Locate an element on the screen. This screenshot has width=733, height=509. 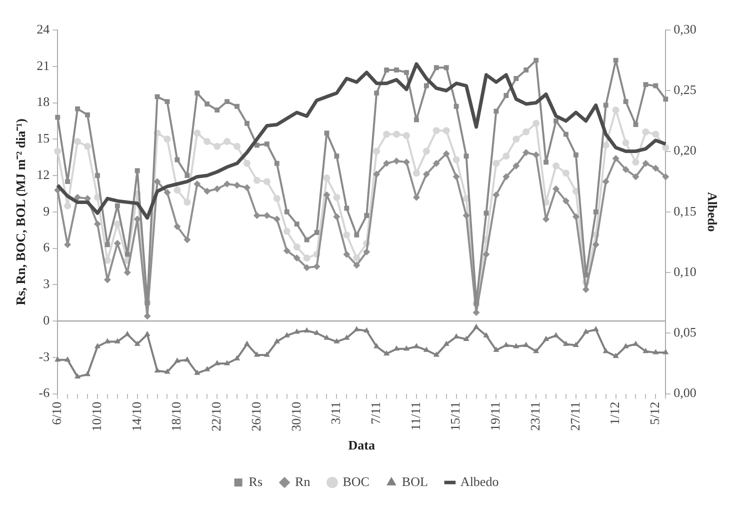
y-tick-label: 18 is located at coordinates (43, 102).